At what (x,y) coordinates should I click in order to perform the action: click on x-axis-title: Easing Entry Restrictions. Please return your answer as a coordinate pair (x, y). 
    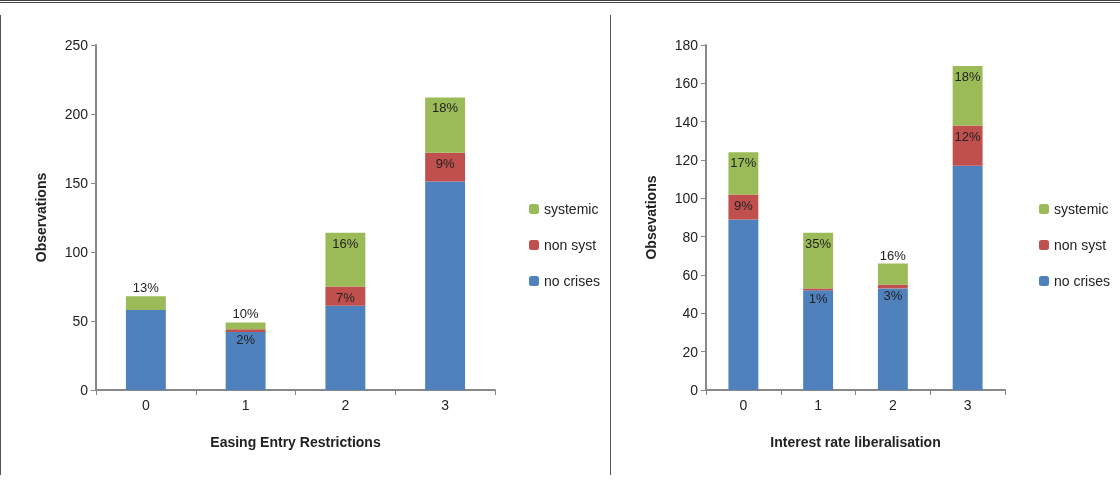
    Looking at the image, I should click on (295, 442).